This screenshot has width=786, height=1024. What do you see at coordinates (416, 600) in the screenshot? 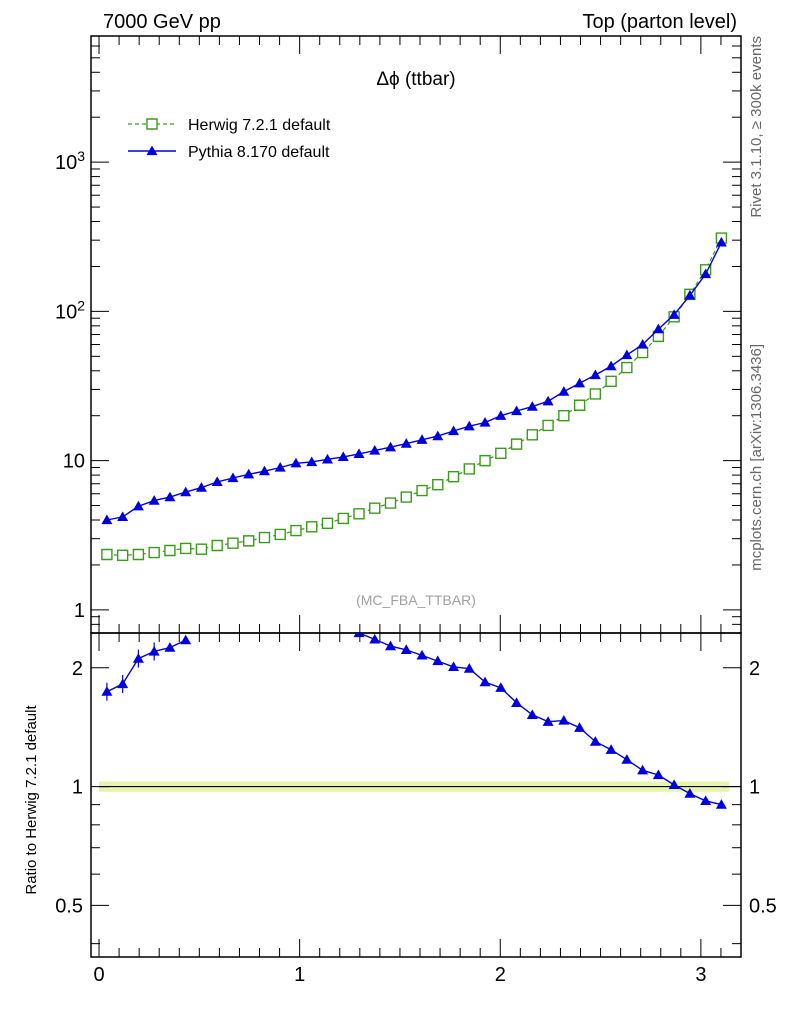
I see `analysis-label: (MC_FBA_TTBAR)` at bounding box center [416, 600].